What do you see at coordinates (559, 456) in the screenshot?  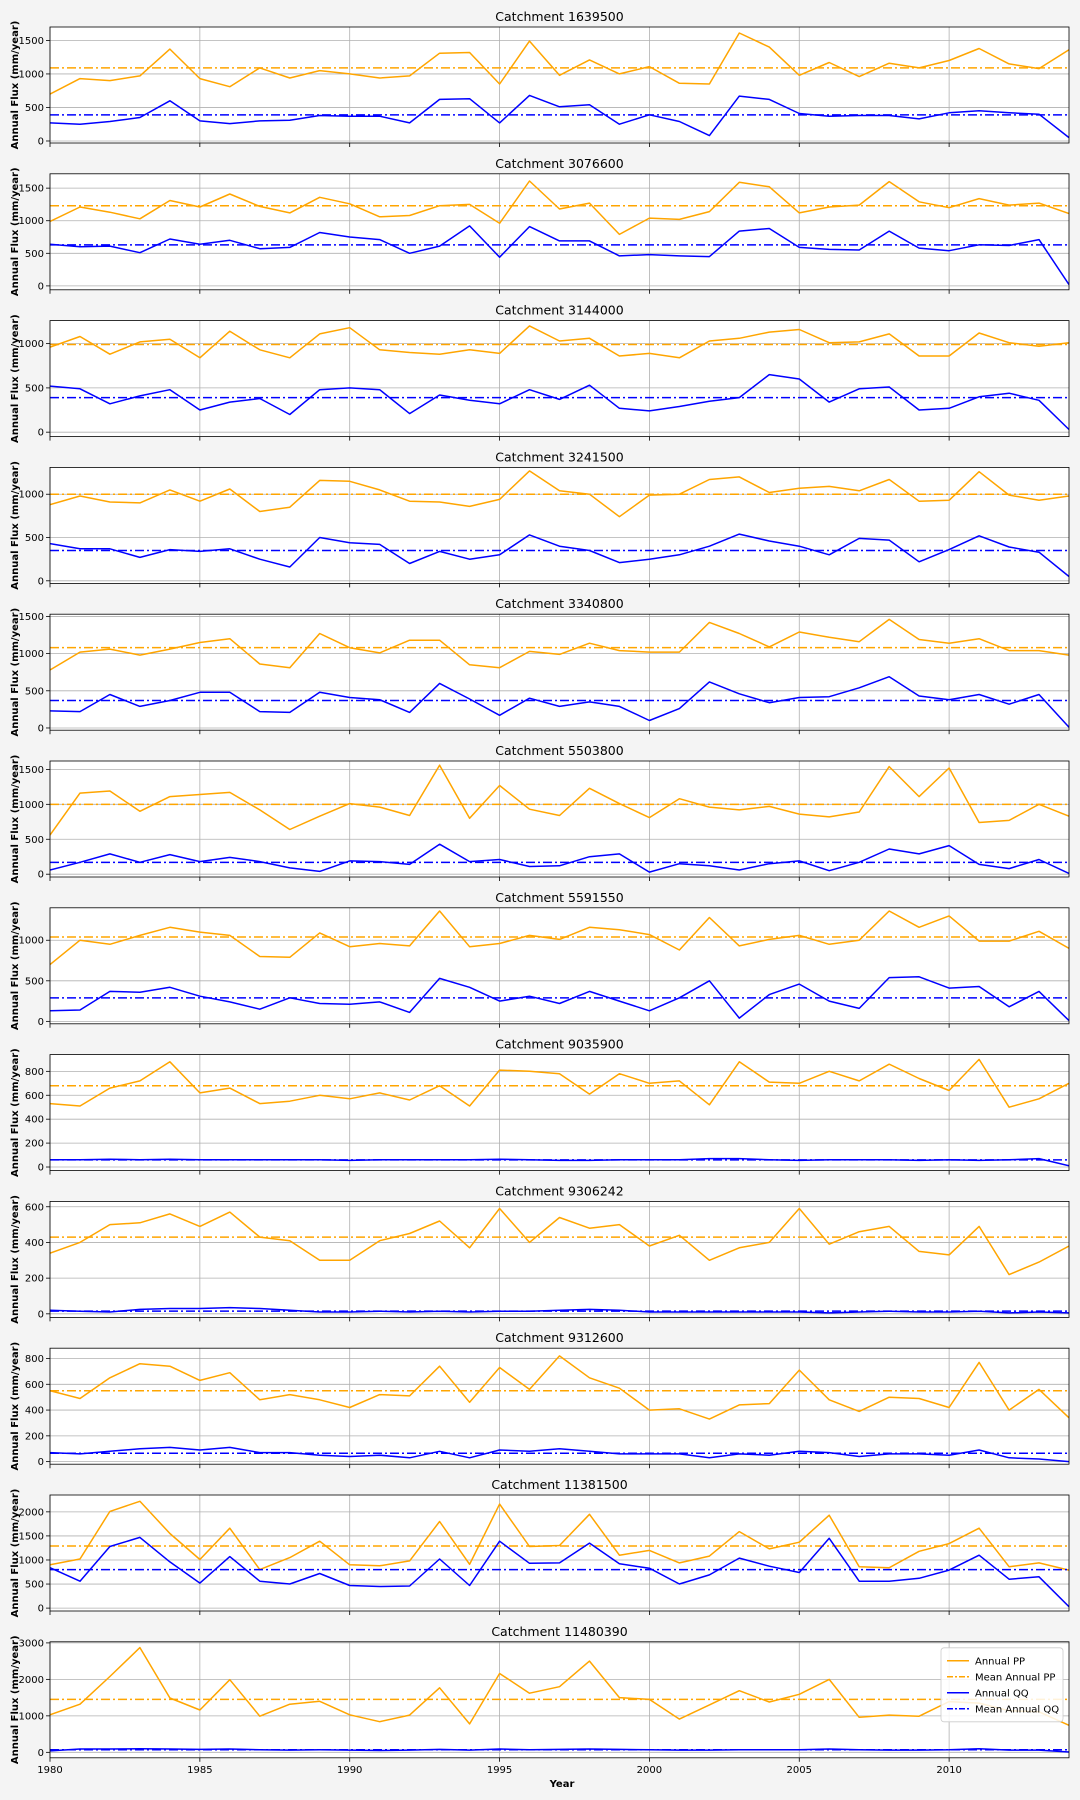 I see `panel-title: Catchment 3241500` at bounding box center [559, 456].